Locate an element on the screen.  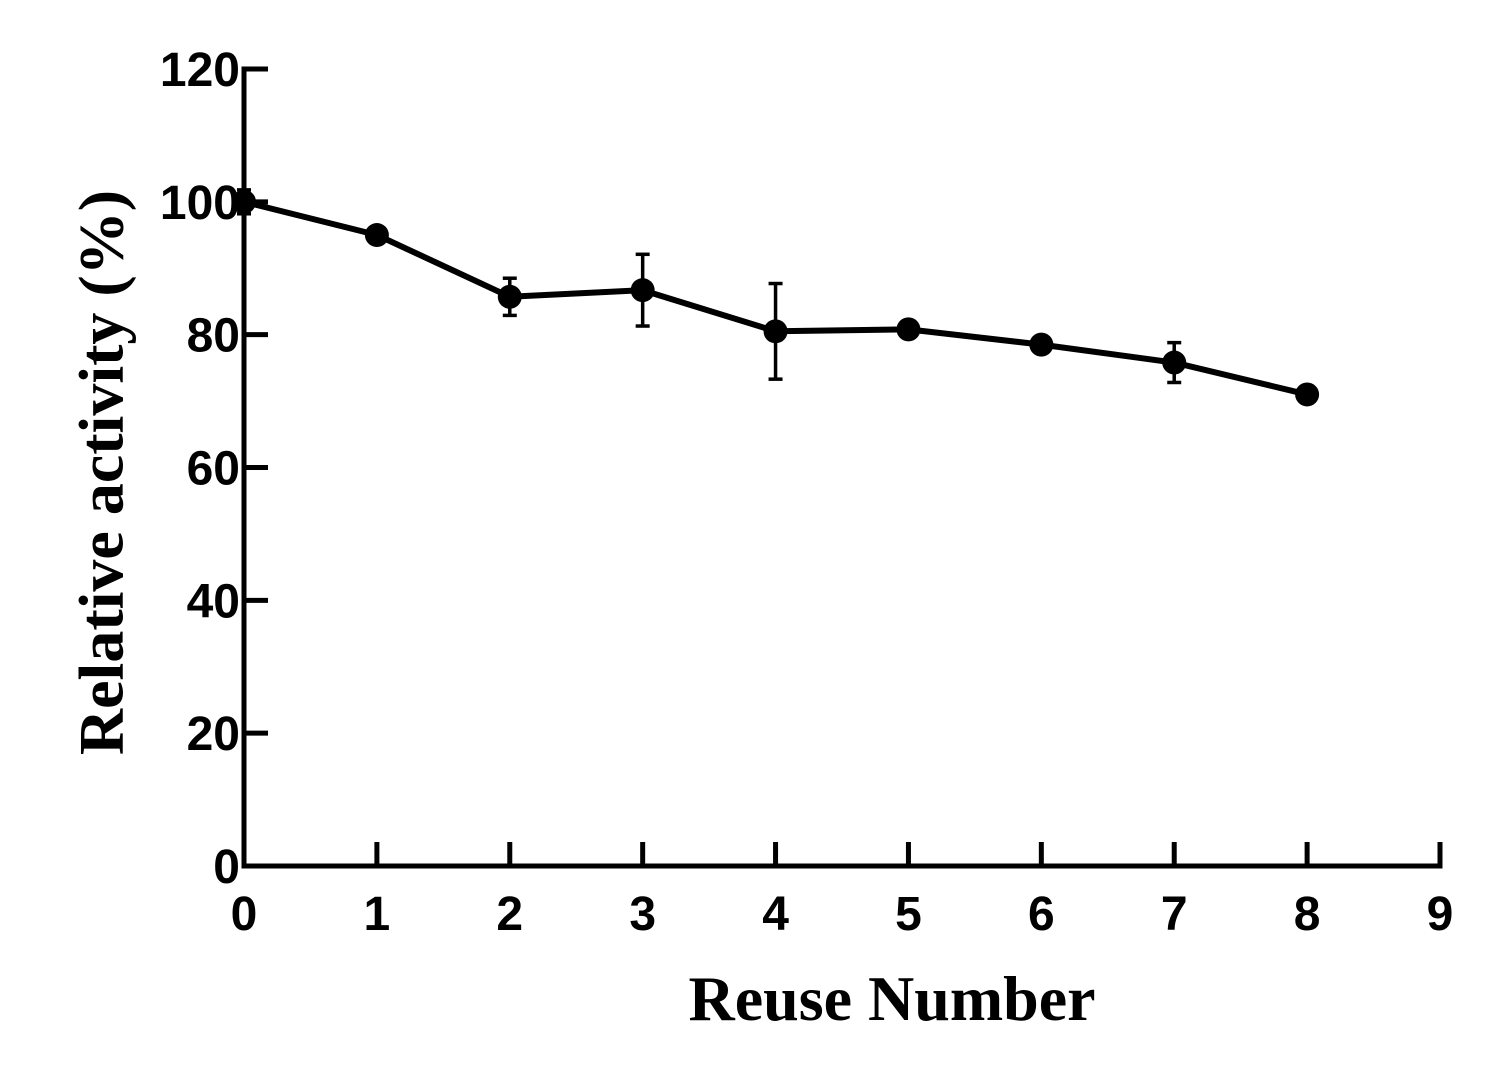
y-axis-title: Relative activity (%) is located at coordinates (100, 472).